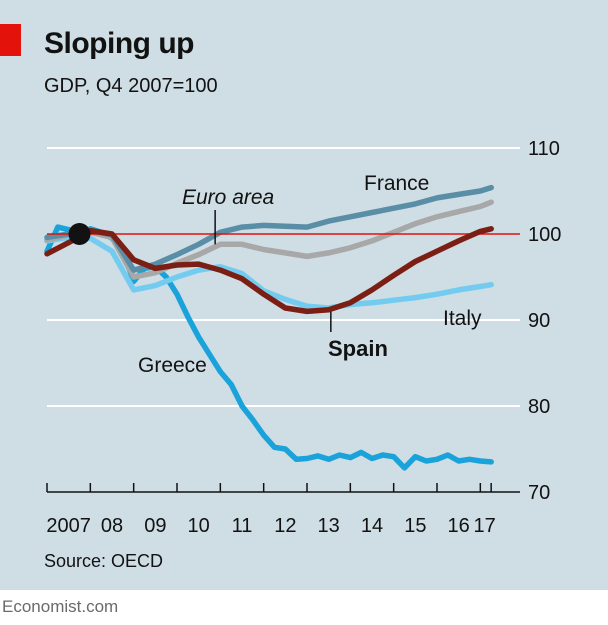 Image resolution: width=608 pixels, height=625 pixels. Describe the element at coordinates (104, 561) in the screenshot. I see `source-note: Source: OECD` at that location.